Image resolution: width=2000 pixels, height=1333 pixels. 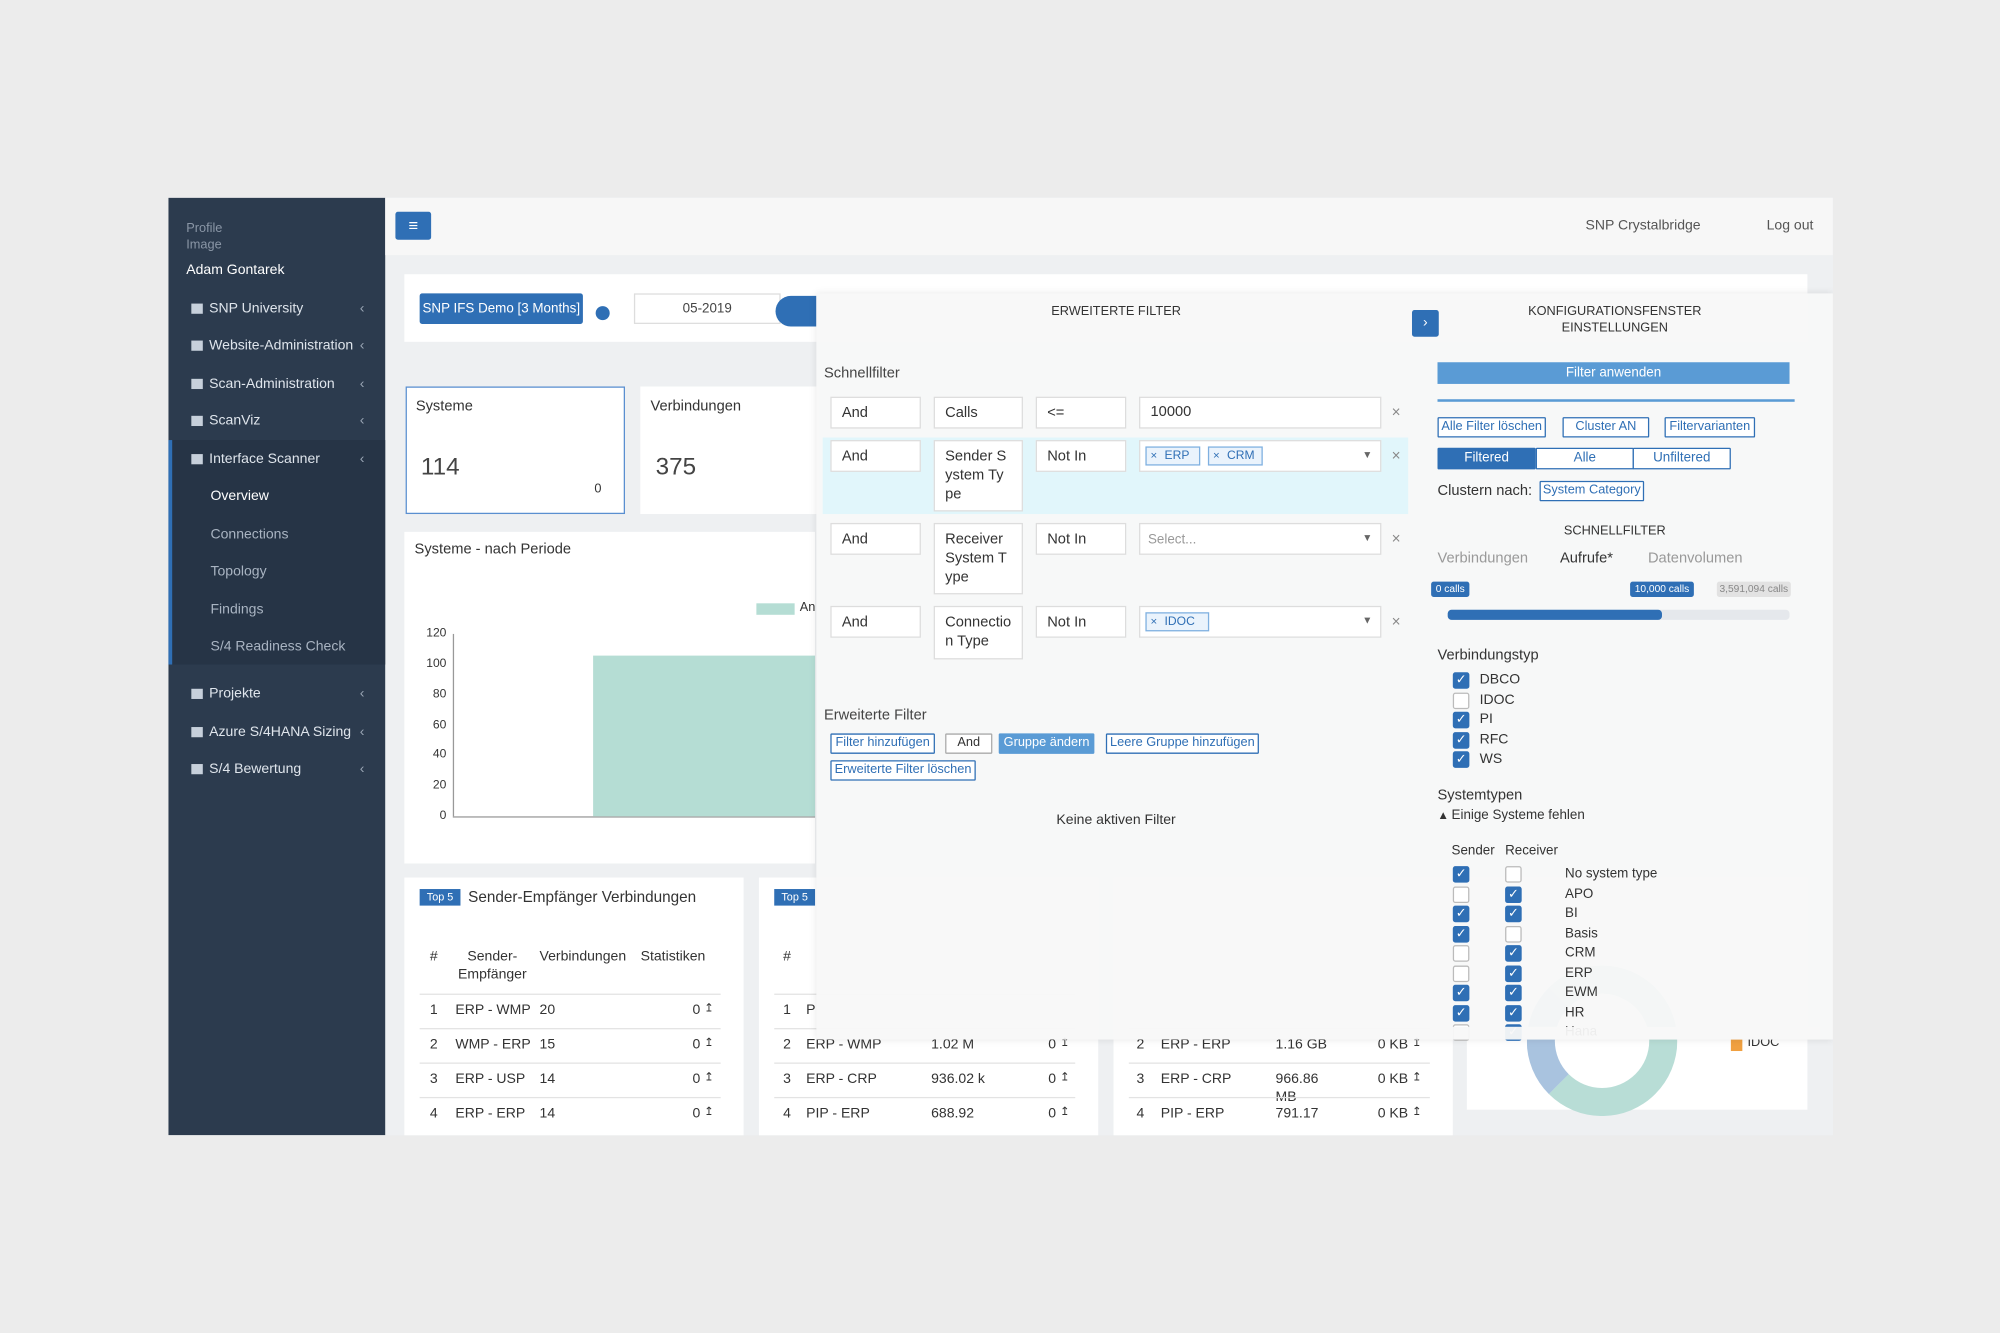 What do you see at coordinates (969, 743) in the screenshot?
I see `filter-button: And` at bounding box center [969, 743].